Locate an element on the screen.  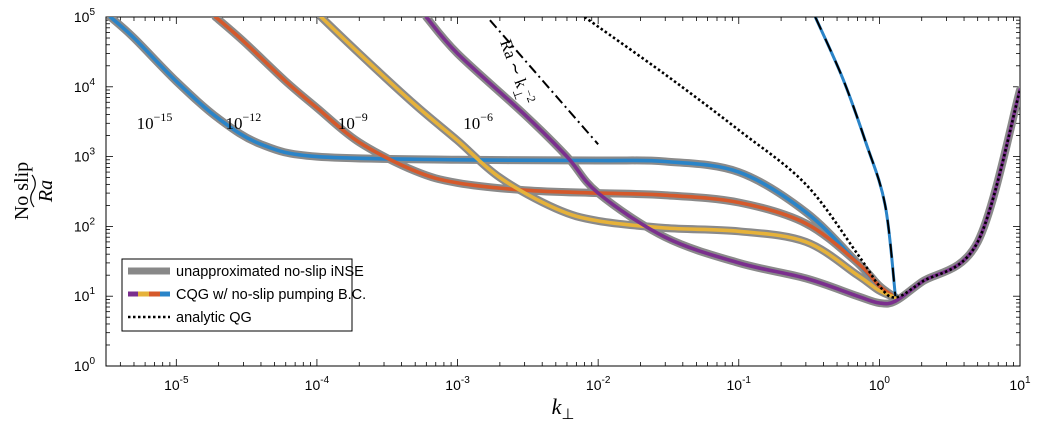
steep-branch-color is located at coordinates (855, 157).